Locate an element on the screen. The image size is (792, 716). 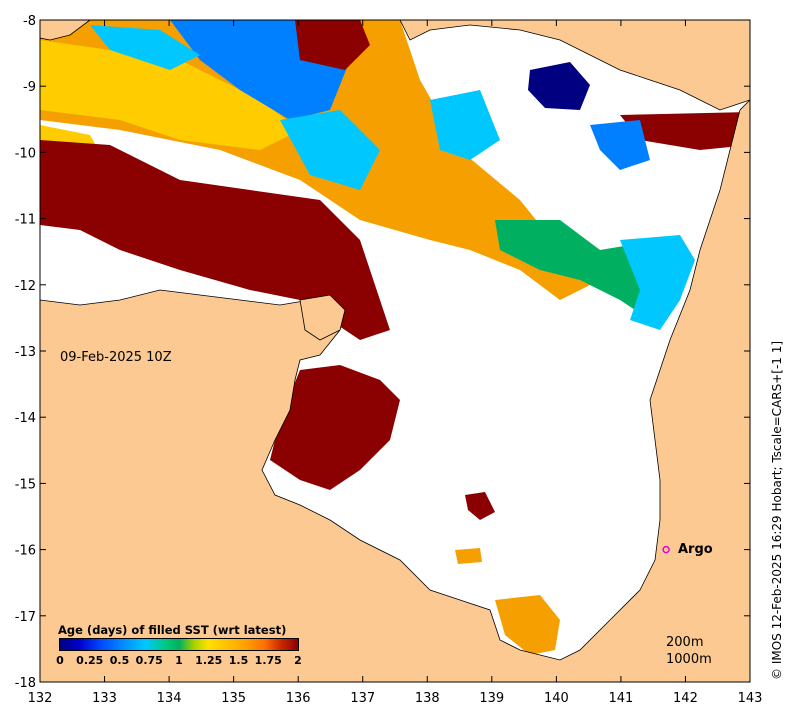
land-groote is located at coordinates (322, 317).